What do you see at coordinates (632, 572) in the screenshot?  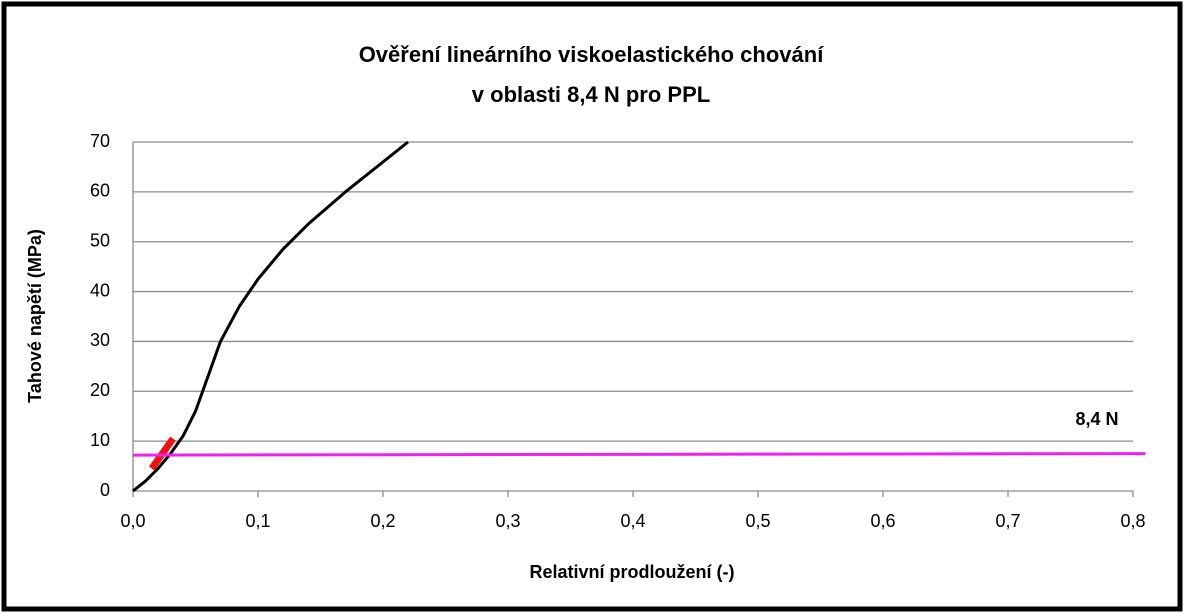 I see `x-axis-label: Relativní prodloužení (-)` at bounding box center [632, 572].